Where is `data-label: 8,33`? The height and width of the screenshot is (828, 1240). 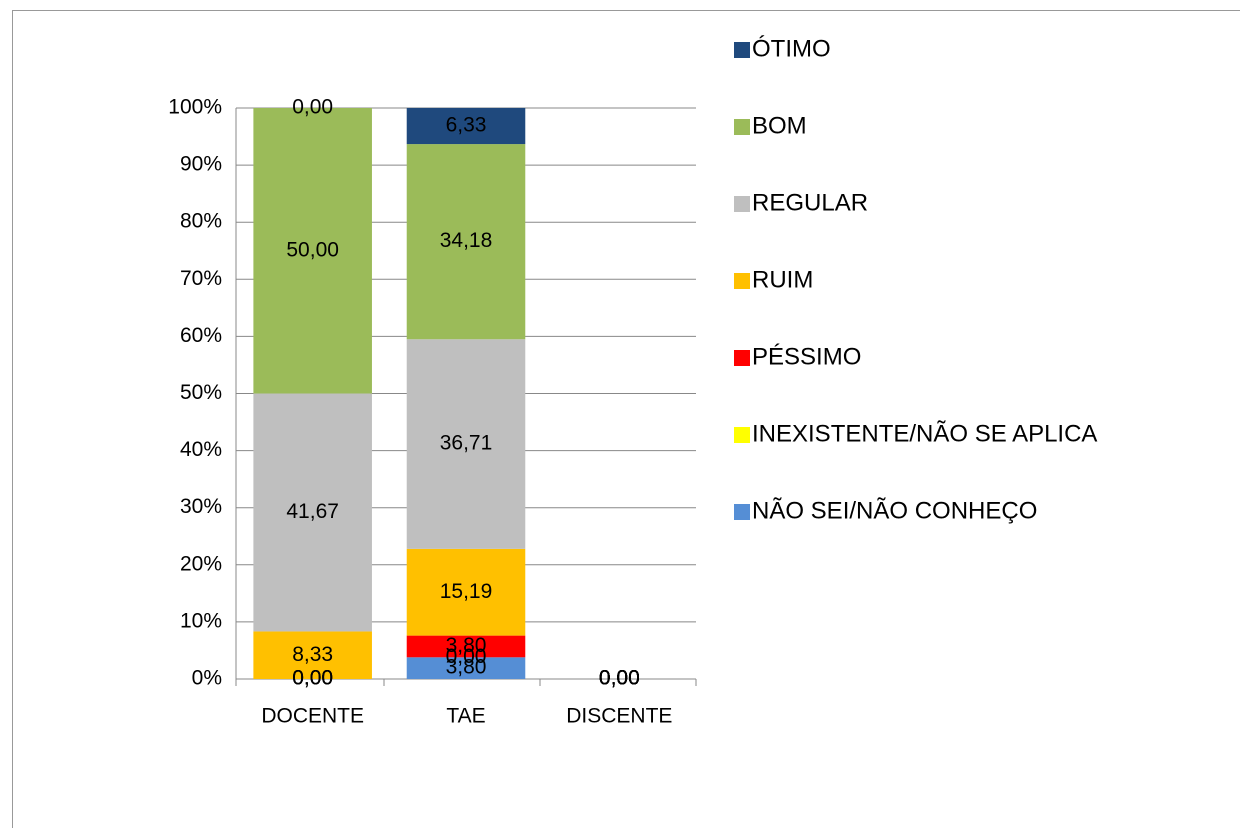
data-label: 8,33 is located at coordinates (312, 654).